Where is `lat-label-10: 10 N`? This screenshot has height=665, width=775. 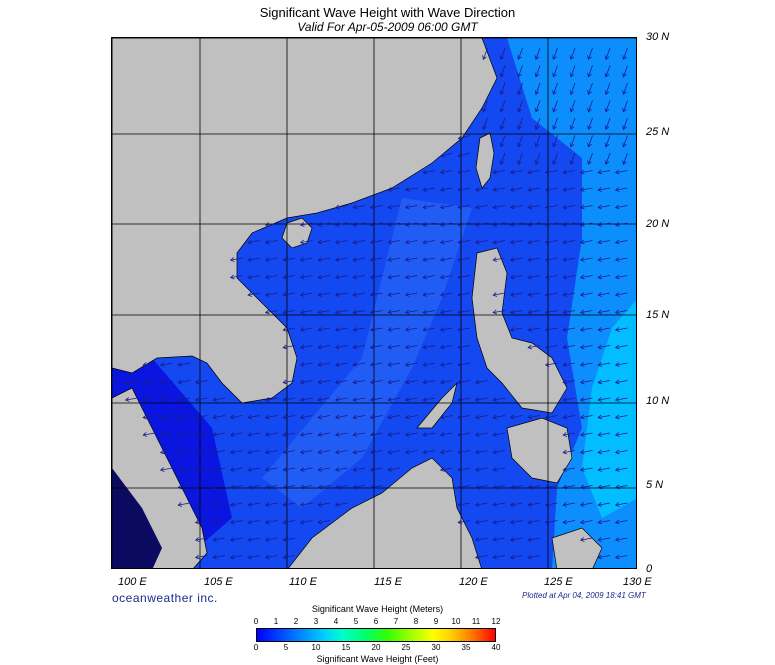 lat-label-10: 10 N is located at coordinates (658, 401).